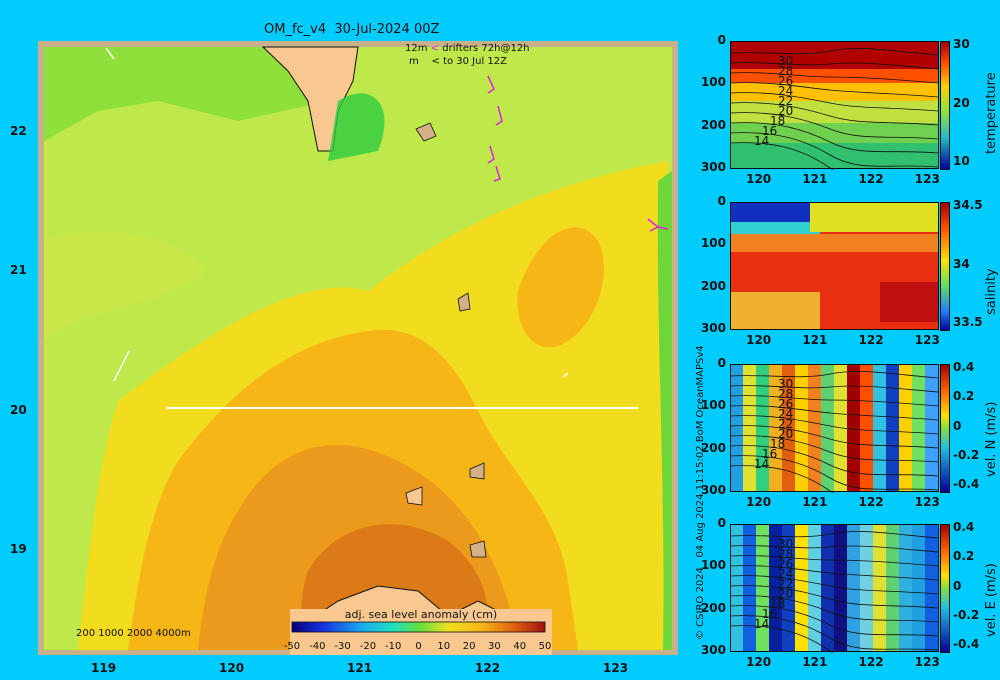  What do you see at coordinates (488, 668) in the screenshot?
I see `map-x-tick: 122` at bounding box center [488, 668].